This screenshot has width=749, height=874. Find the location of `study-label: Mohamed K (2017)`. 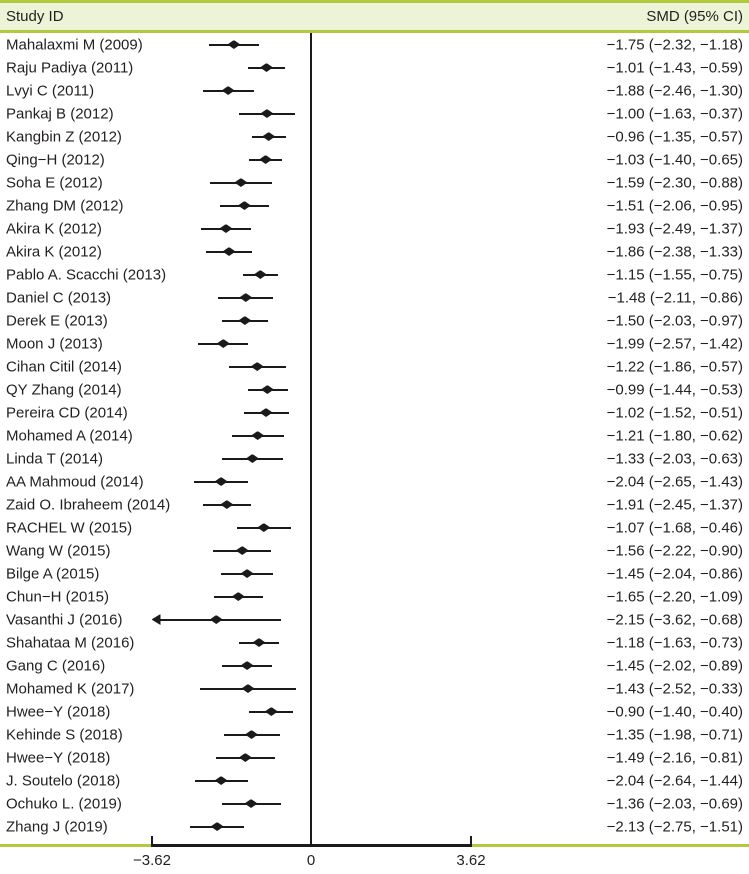

study-label: Mohamed K (2017) is located at coordinates (70, 688).